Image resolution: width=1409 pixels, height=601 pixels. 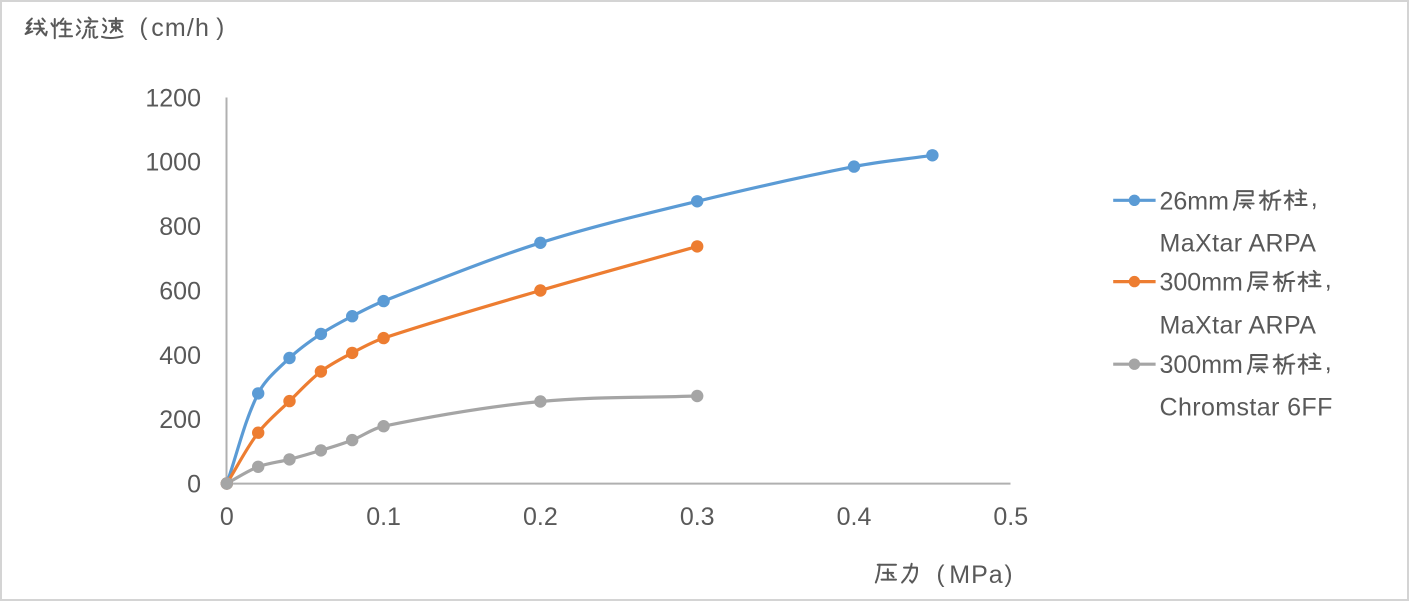 What do you see at coordinates (1010, 517) in the screenshot?
I see `svg-text: 0.5` at bounding box center [1010, 517].